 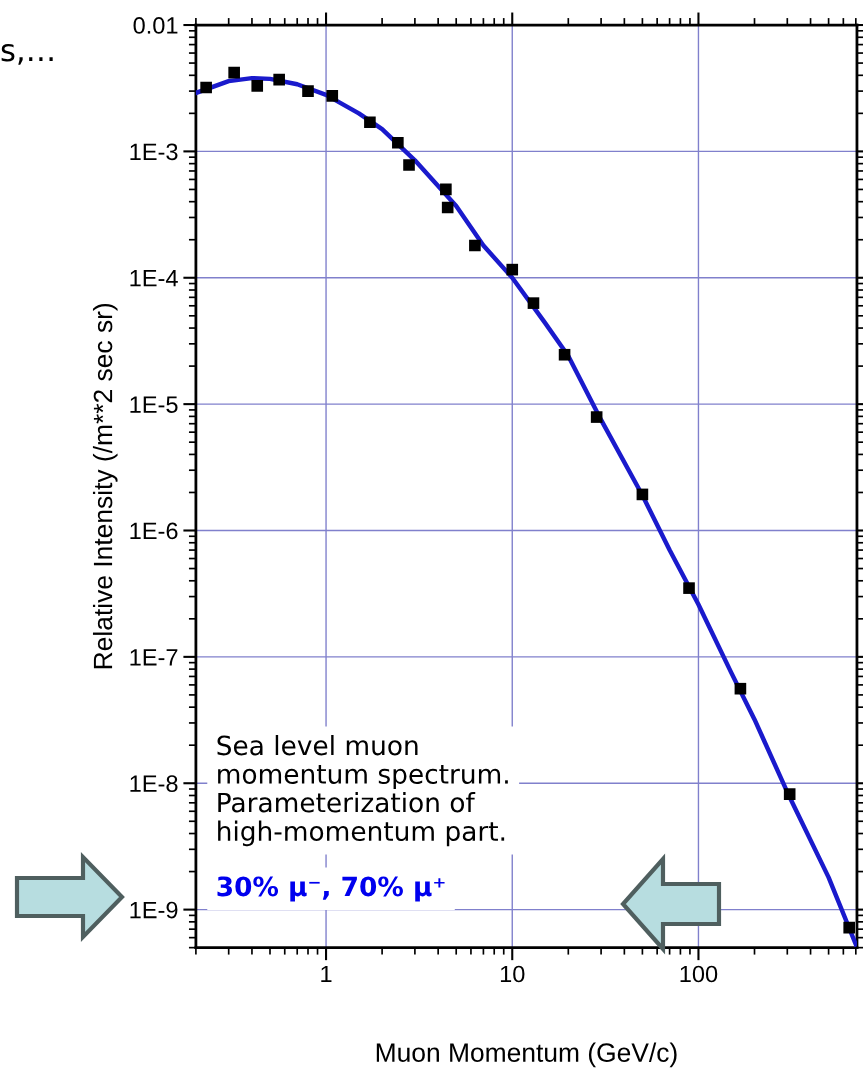 I want to click on x-tick-label: 10, so click(x=512, y=974).